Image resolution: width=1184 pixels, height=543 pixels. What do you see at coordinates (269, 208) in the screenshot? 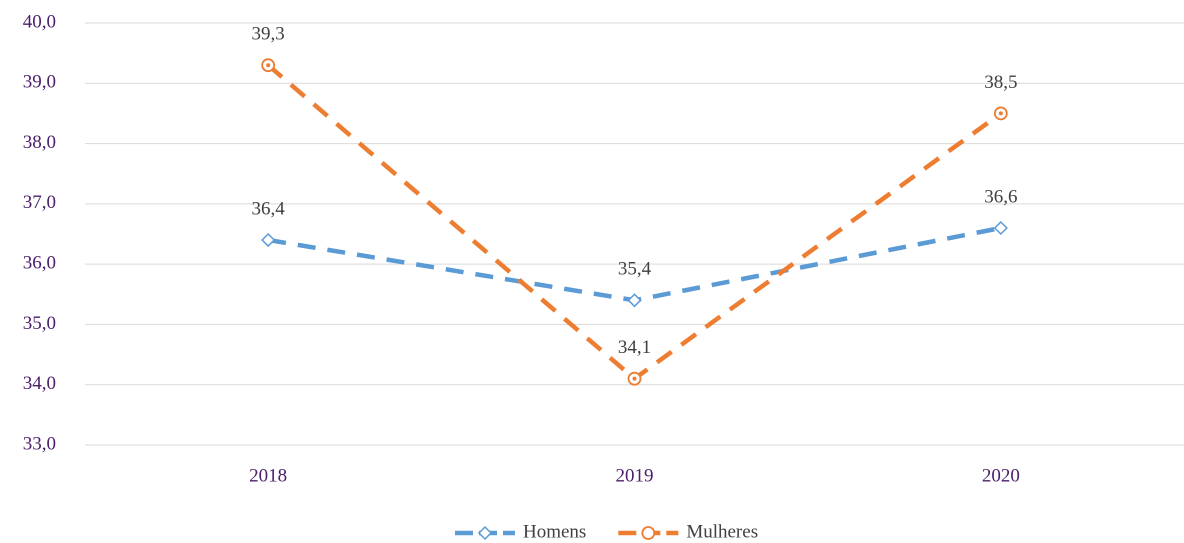
I see `data-label: 36,4` at bounding box center [269, 208].